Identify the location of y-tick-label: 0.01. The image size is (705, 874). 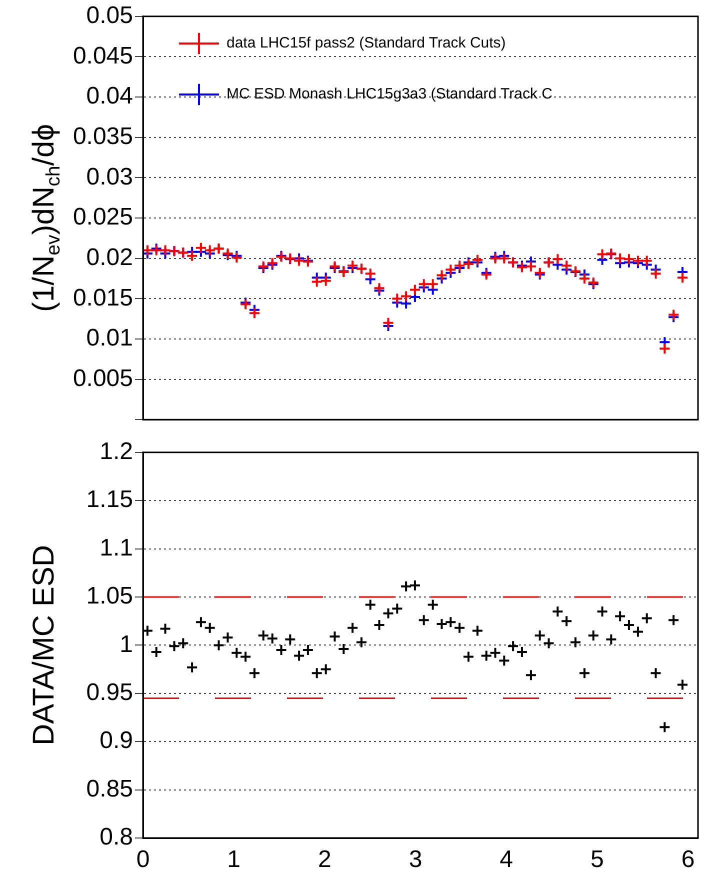
(109, 338).